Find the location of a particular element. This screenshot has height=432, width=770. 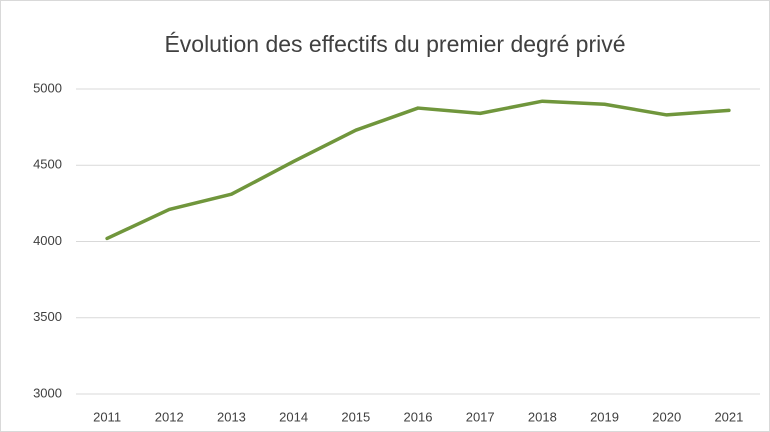

x-tick-label: 2020 is located at coordinates (666, 416).